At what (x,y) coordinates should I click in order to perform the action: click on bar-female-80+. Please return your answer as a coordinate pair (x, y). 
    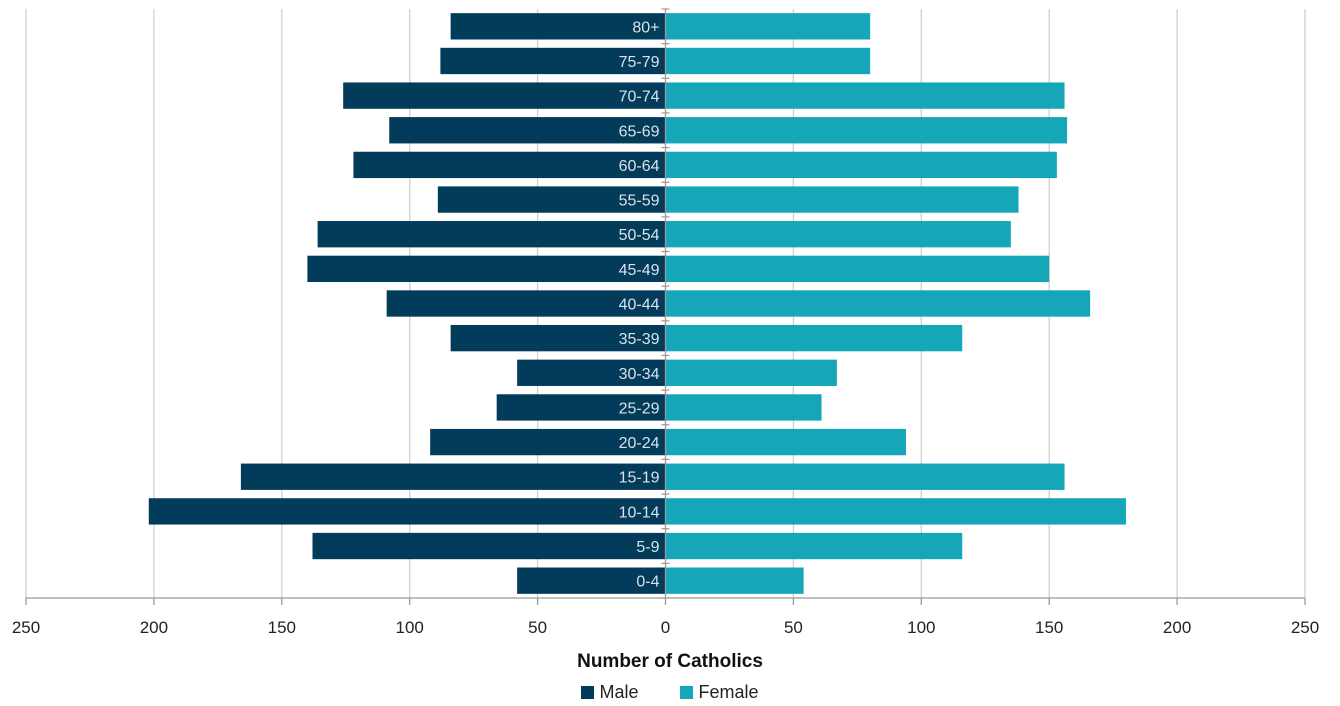
    Looking at the image, I should click on (768, 26).